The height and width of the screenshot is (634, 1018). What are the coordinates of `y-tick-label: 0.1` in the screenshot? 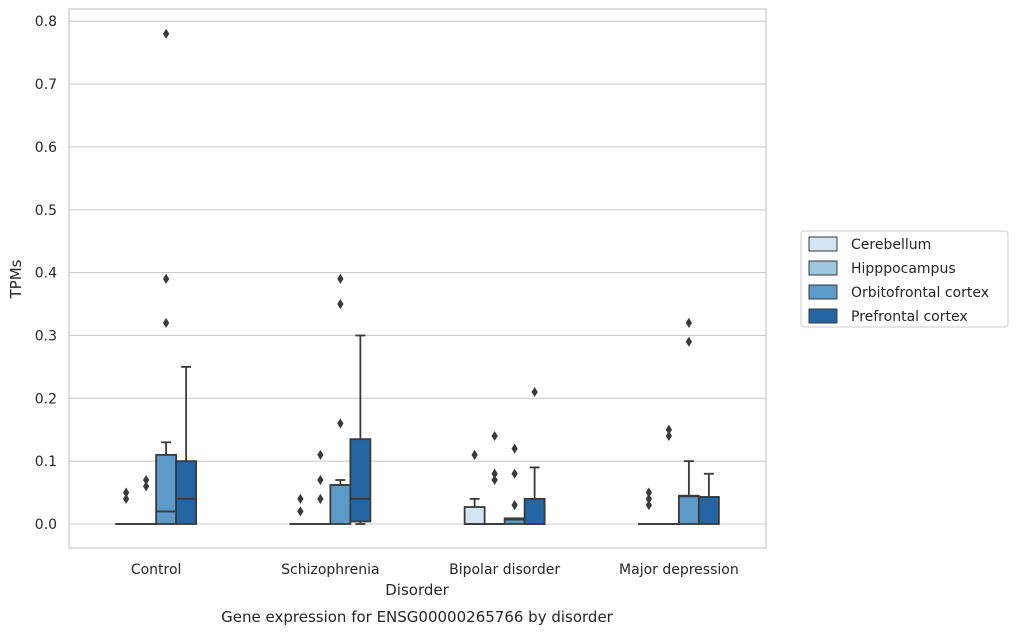 It's located at (46, 462).